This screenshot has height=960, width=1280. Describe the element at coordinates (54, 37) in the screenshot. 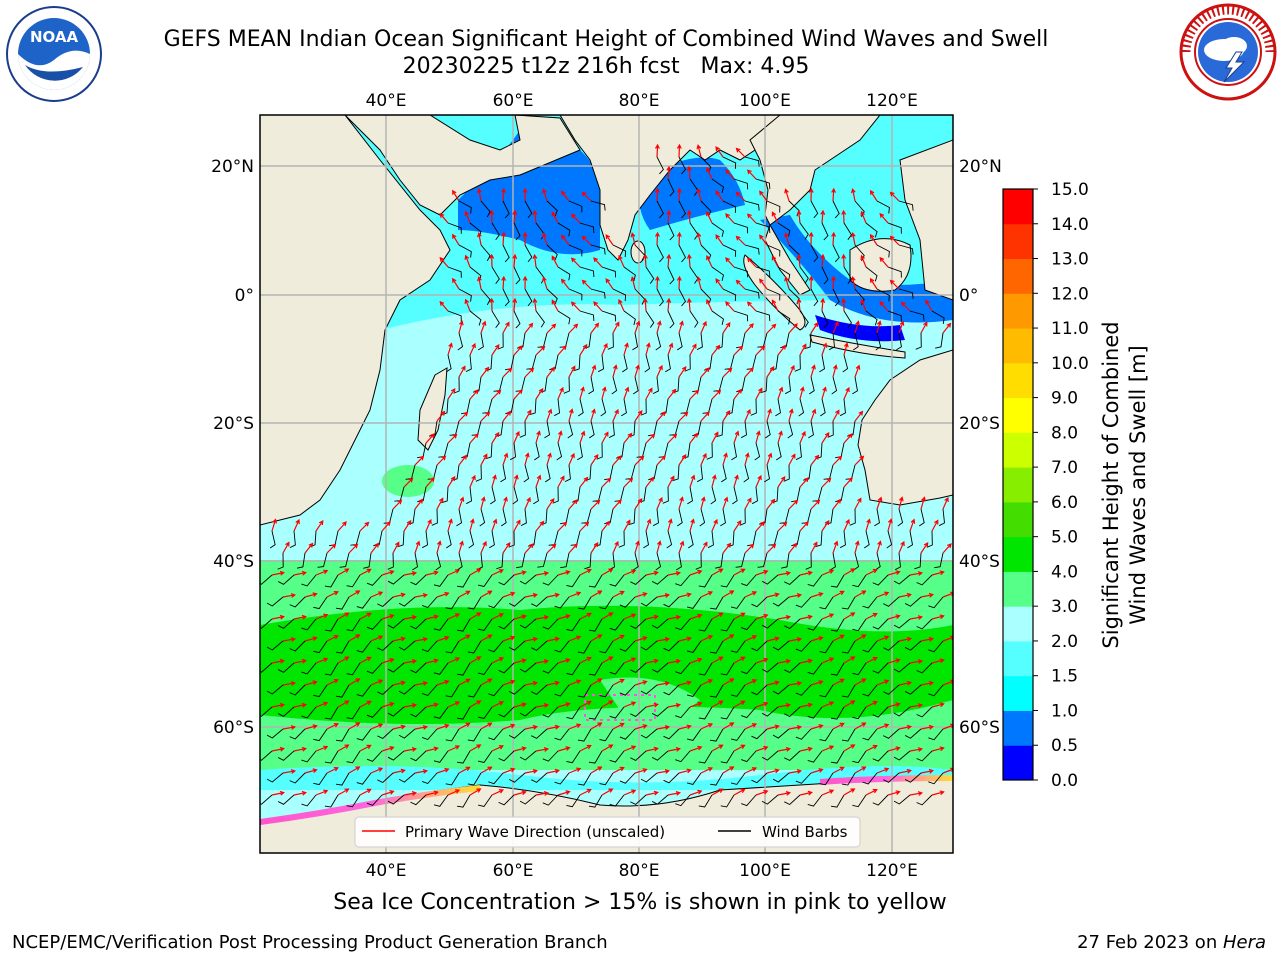

I see `noaa-logo-text: NOAA` at that location.